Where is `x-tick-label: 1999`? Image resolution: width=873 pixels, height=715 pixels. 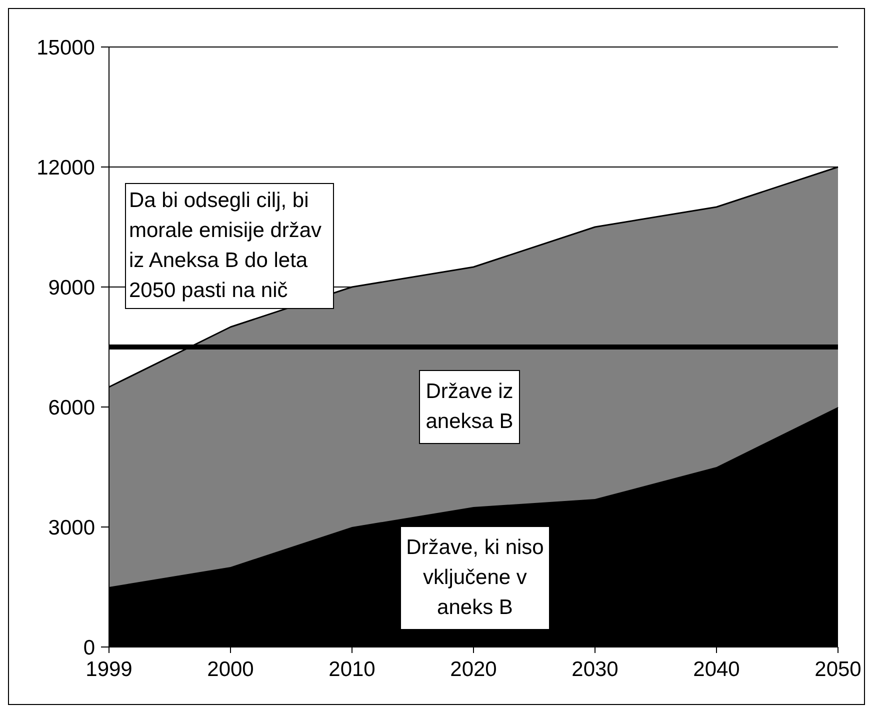 x-tick-label: 1999 is located at coordinates (109, 669).